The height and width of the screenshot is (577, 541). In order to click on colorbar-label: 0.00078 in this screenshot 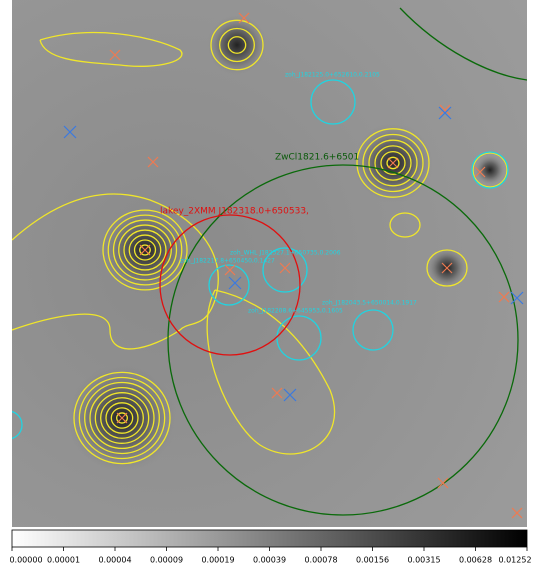, I will do `click(320, 560)`.